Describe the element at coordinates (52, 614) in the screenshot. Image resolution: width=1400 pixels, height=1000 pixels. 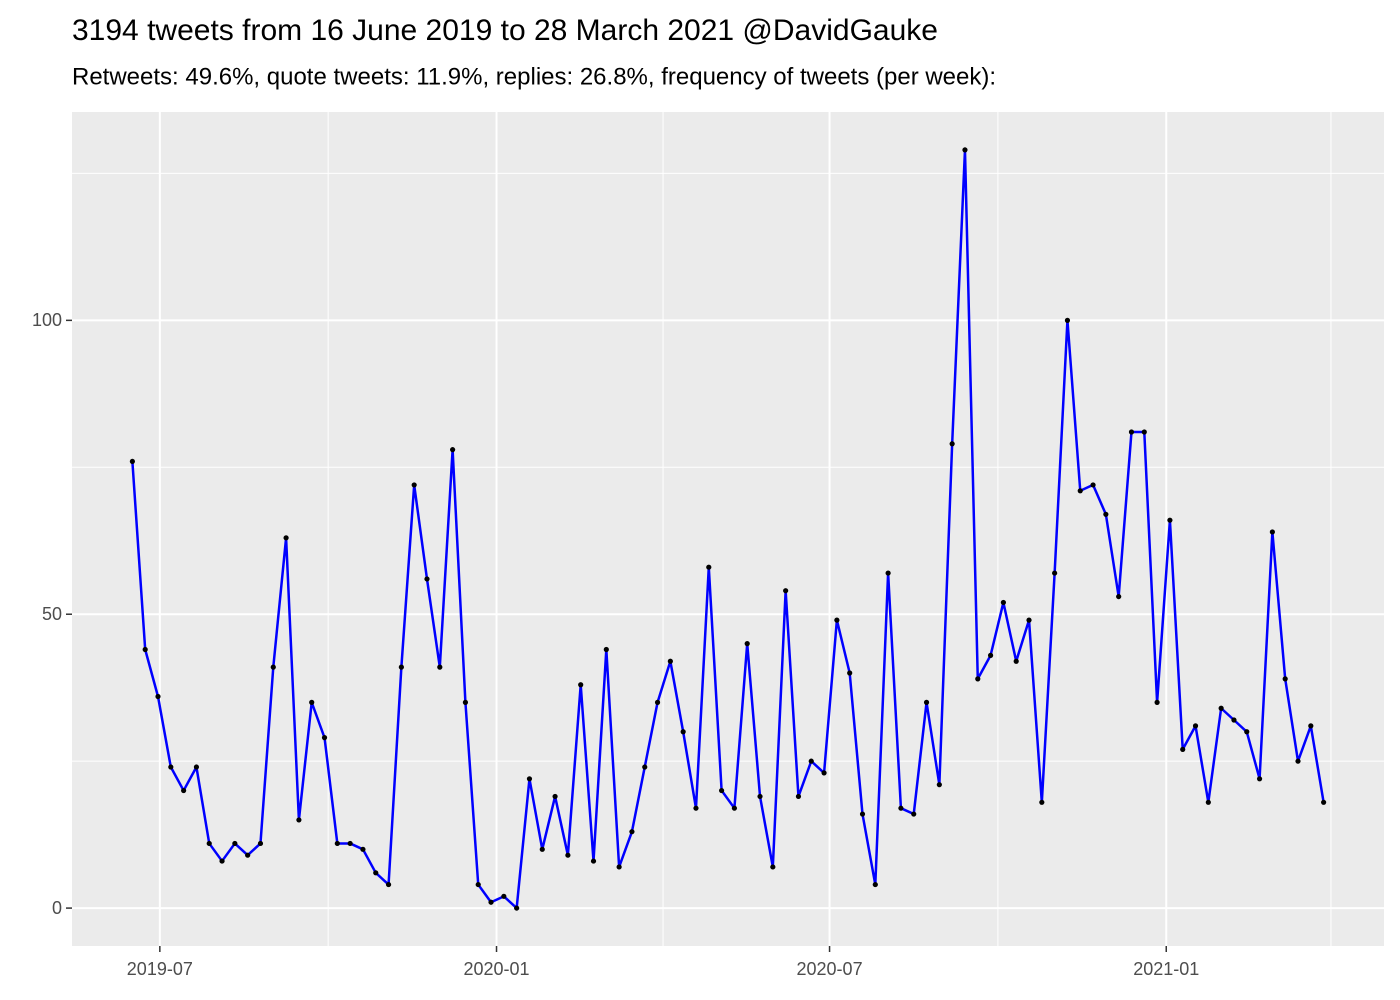
I see `y-tick-label: 50` at that location.